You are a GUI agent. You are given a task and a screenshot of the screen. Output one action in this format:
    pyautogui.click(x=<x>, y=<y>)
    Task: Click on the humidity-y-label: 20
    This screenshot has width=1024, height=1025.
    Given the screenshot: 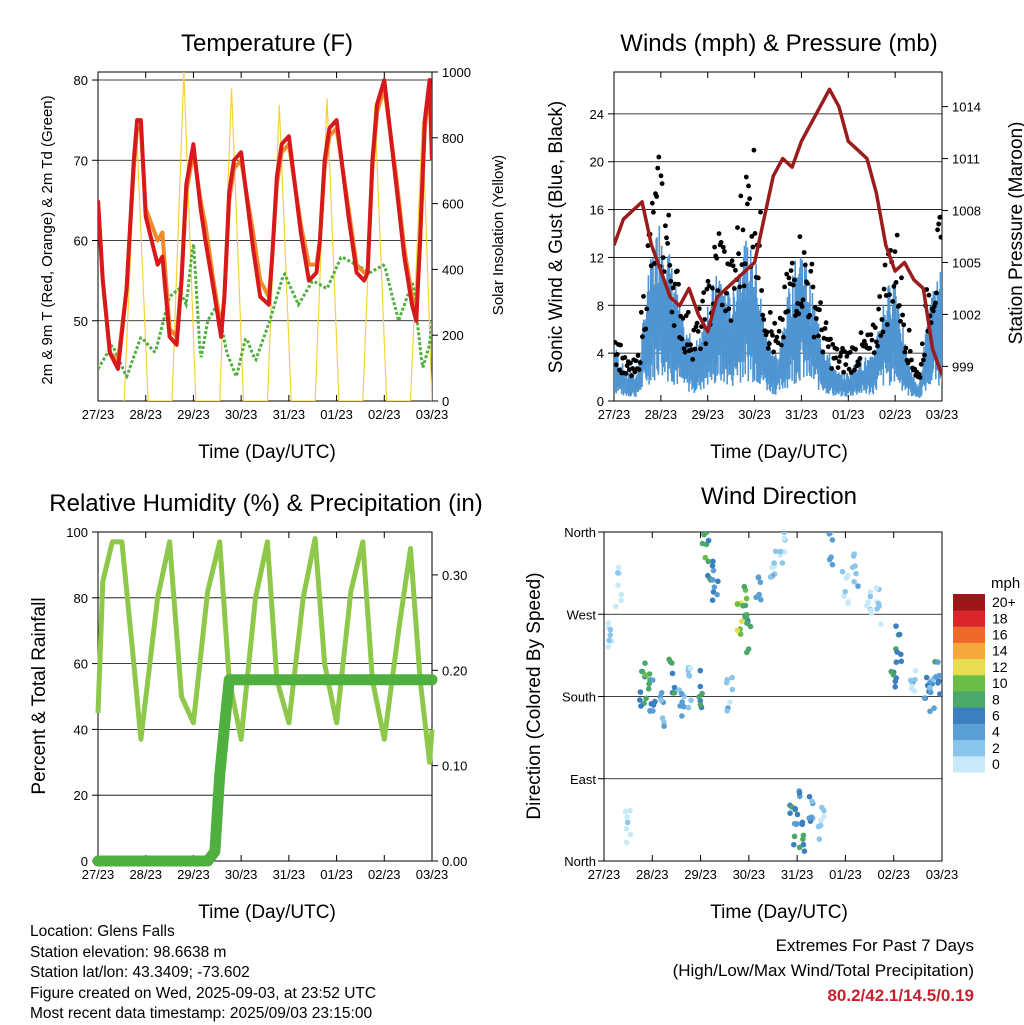 What is the action you would take?
    pyautogui.click(x=81, y=795)
    